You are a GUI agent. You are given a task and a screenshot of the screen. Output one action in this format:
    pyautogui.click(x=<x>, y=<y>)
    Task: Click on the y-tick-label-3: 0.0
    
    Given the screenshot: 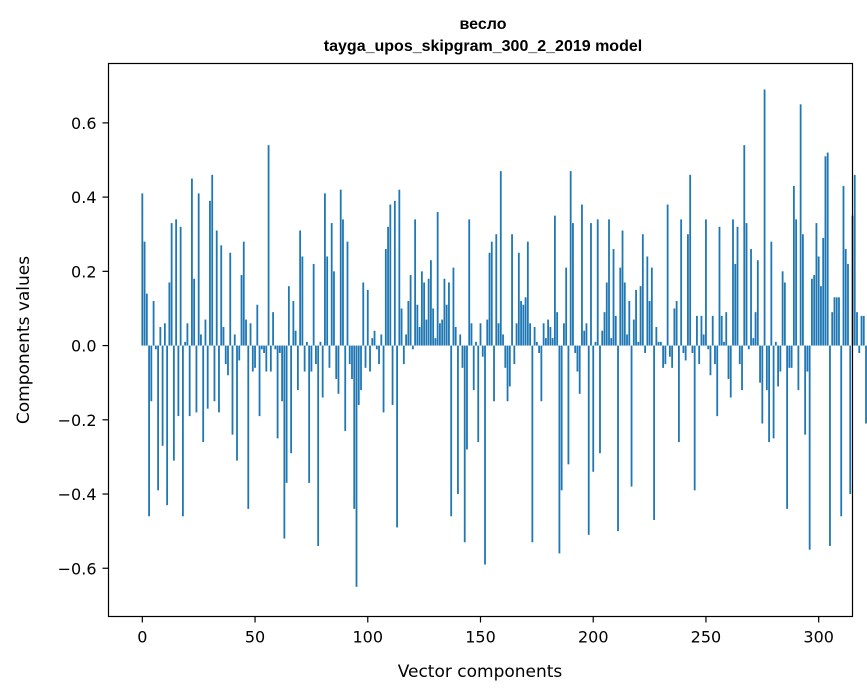 What is the action you would take?
    pyautogui.click(x=83, y=346)
    